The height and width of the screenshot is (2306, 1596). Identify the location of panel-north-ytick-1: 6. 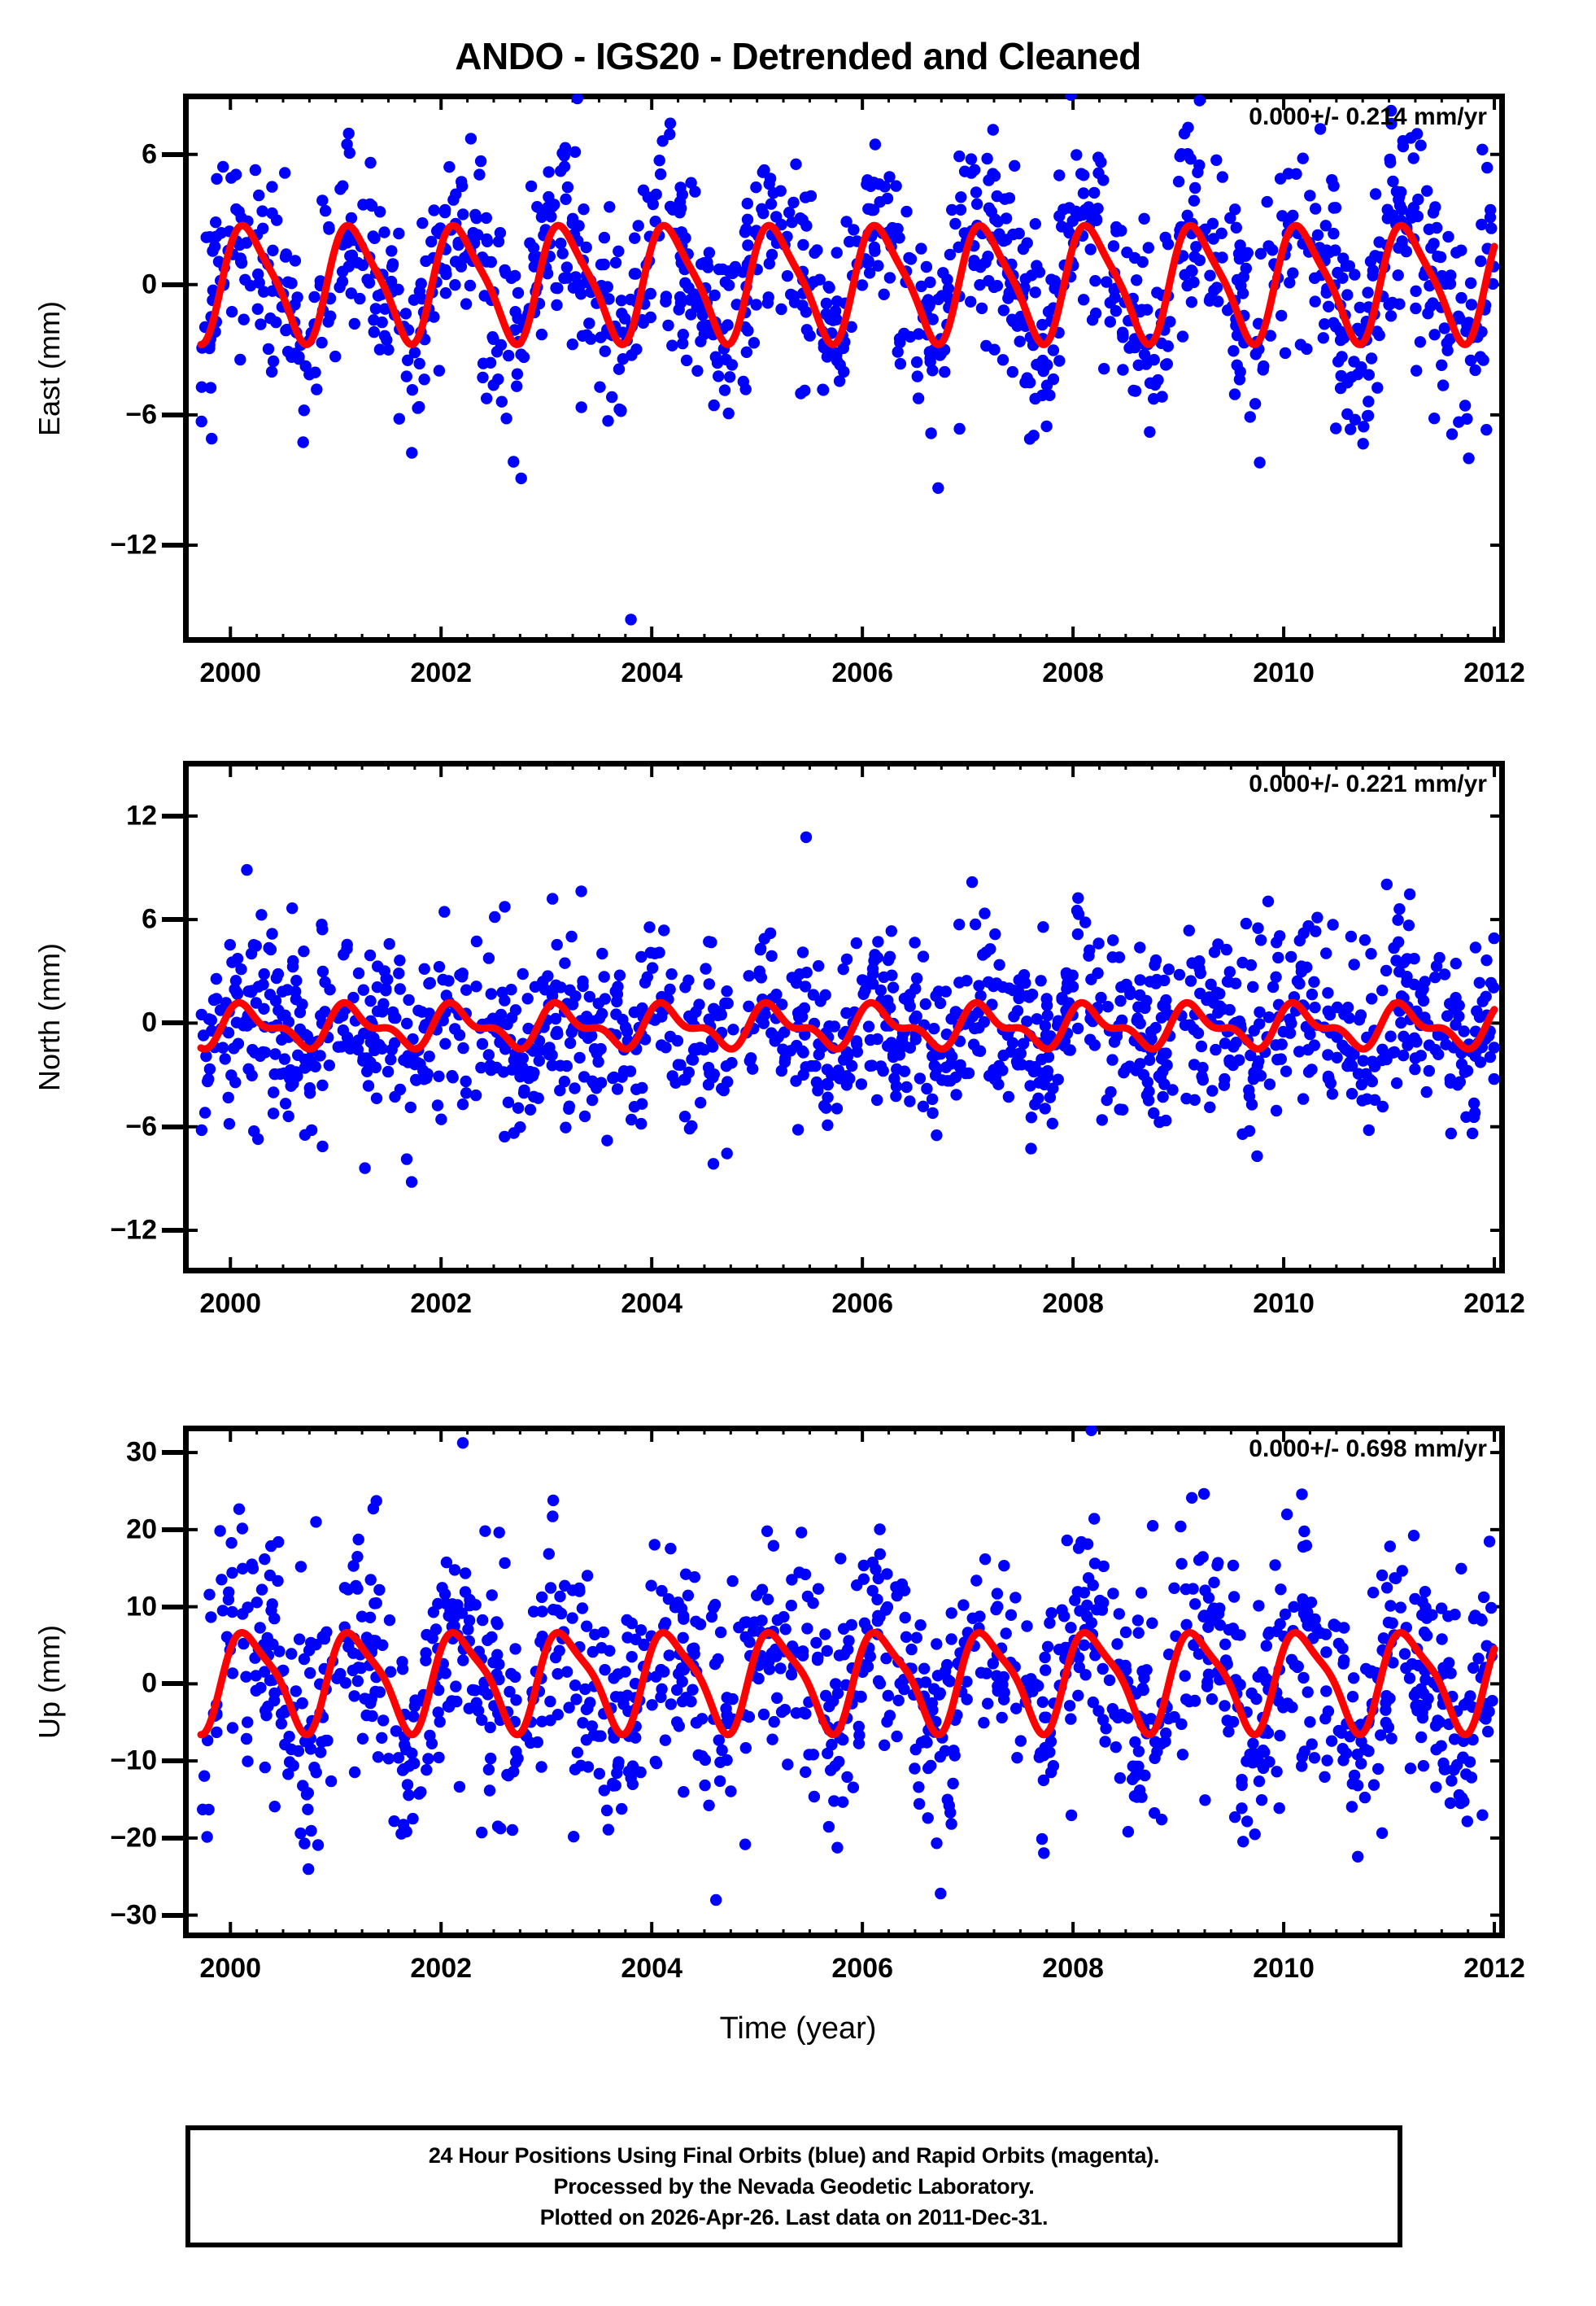
(149, 919).